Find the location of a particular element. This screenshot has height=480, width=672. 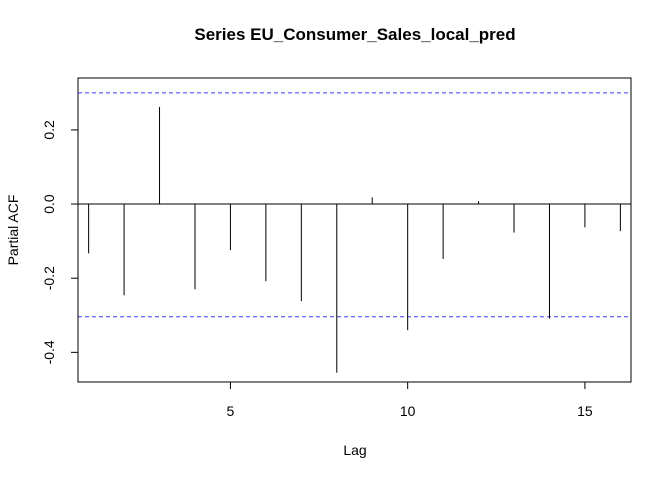

x-axis: 5 10 15 is located at coordinates (410, 400).